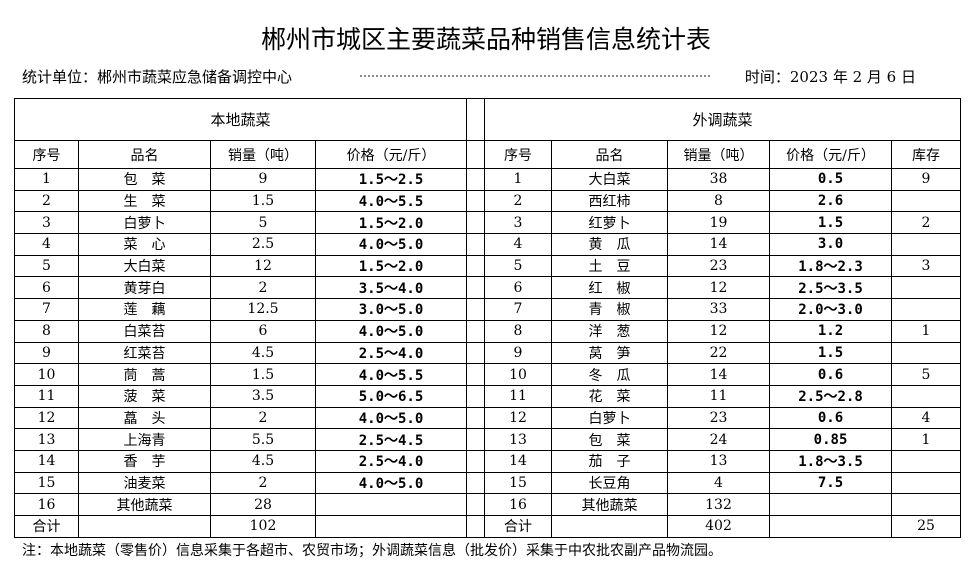 This screenshot has width=972, height=566. Describe the element at coordinates (610, 374) in the screenshot. I see `cell: 冬 瓜` at that location.